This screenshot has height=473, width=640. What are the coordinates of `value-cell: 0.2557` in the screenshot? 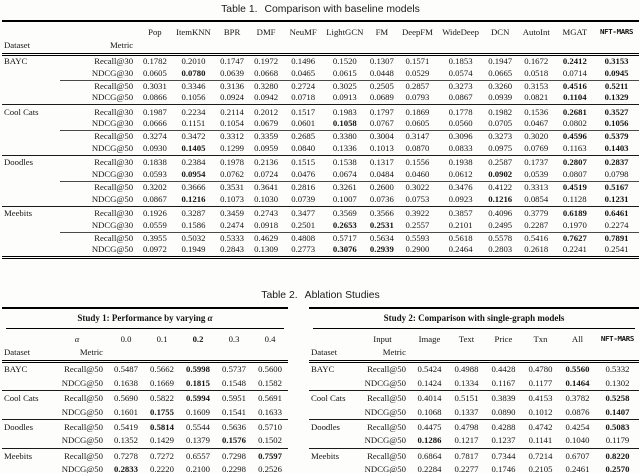 It's located at (417, 224).